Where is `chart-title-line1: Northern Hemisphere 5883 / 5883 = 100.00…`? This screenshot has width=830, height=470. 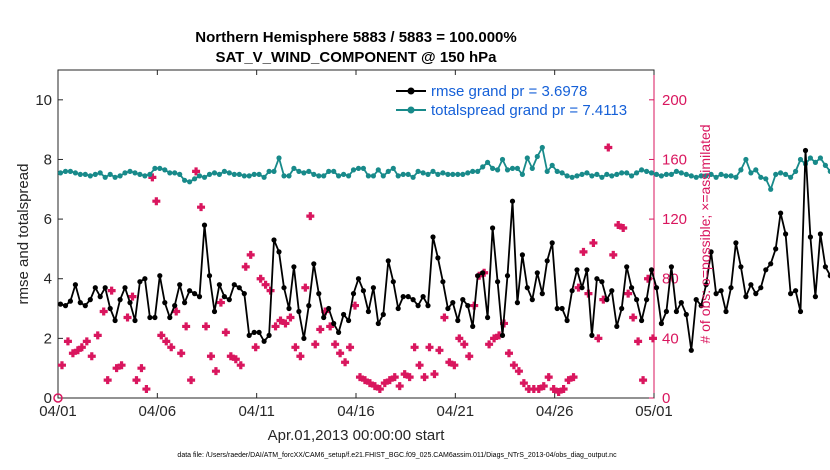
chart-title-line1: Northern Hemisphere 5883 / 5883 = 100.00… is located at coordinates (355, 37).